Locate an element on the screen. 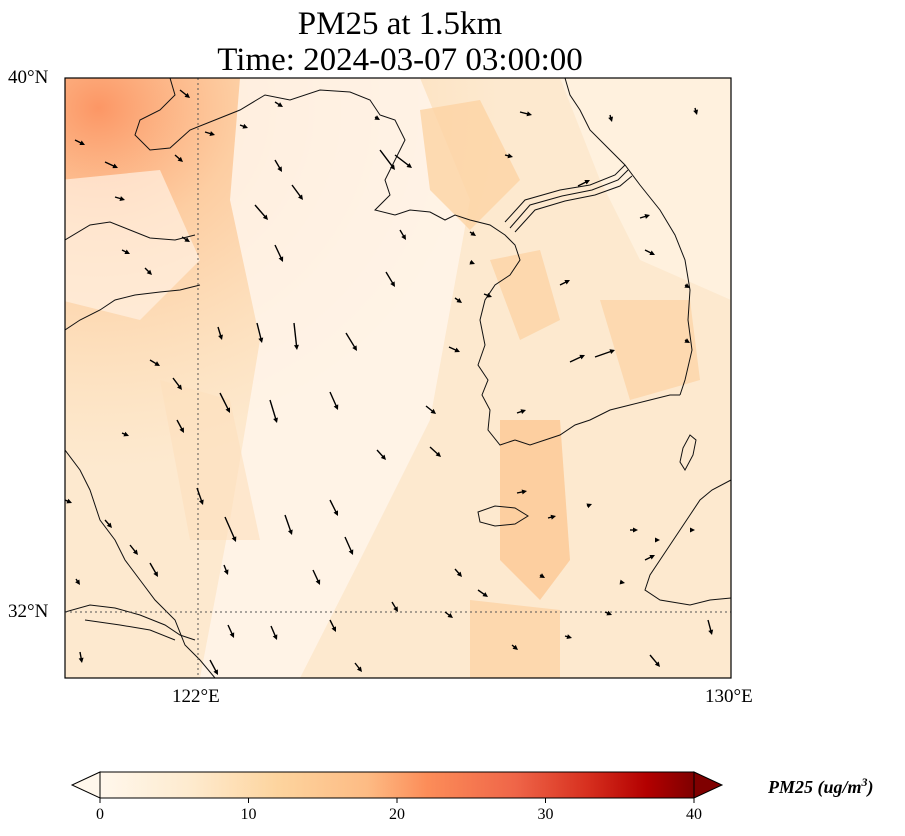 The height and width of the screenshot is (836, 905). map-title-line1: PM25 at 1.5km is located at coordinates (400, 24).